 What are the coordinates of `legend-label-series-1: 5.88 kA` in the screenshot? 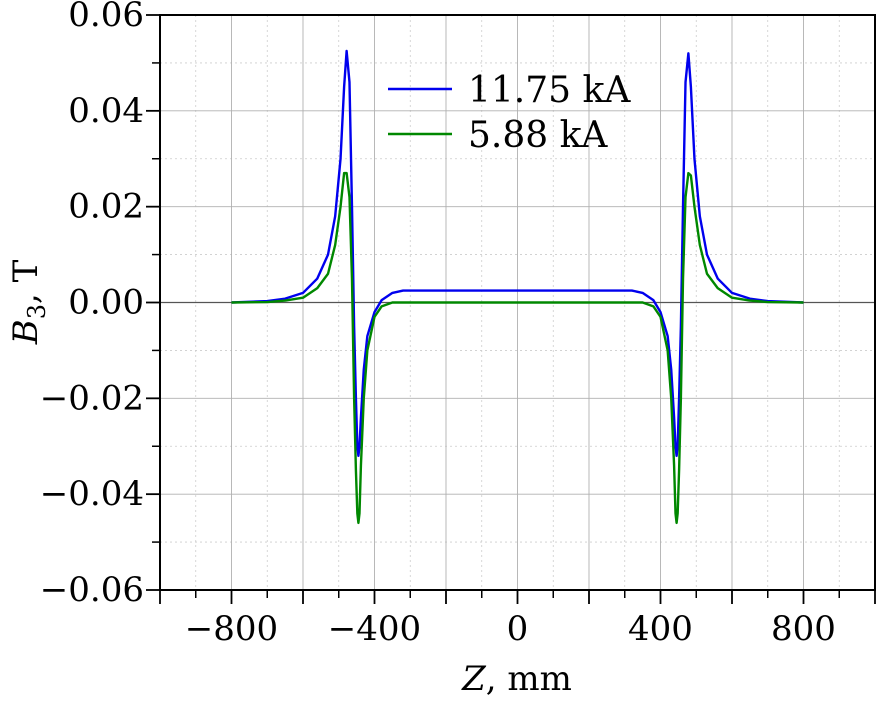 It's located at (538, 135).